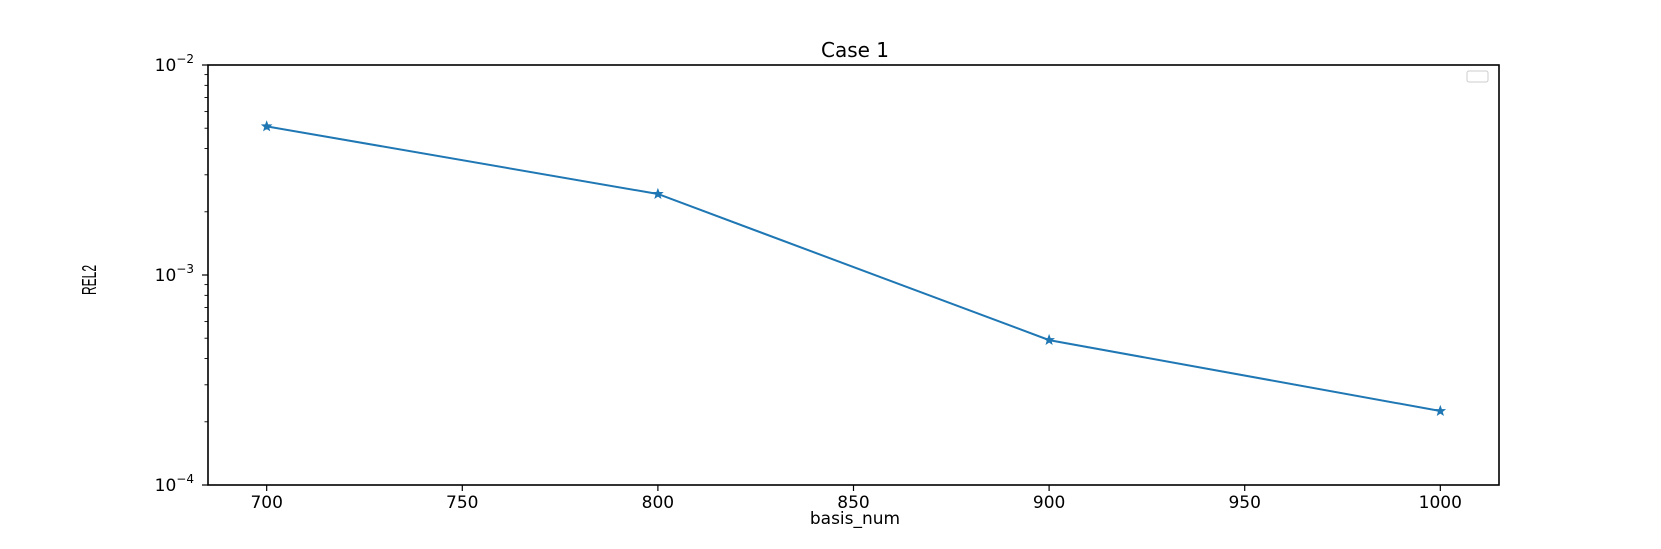  Describe the element at coordinates (855, 519) in the screenshot. I see `x-axis-label: basis_num` at that location.